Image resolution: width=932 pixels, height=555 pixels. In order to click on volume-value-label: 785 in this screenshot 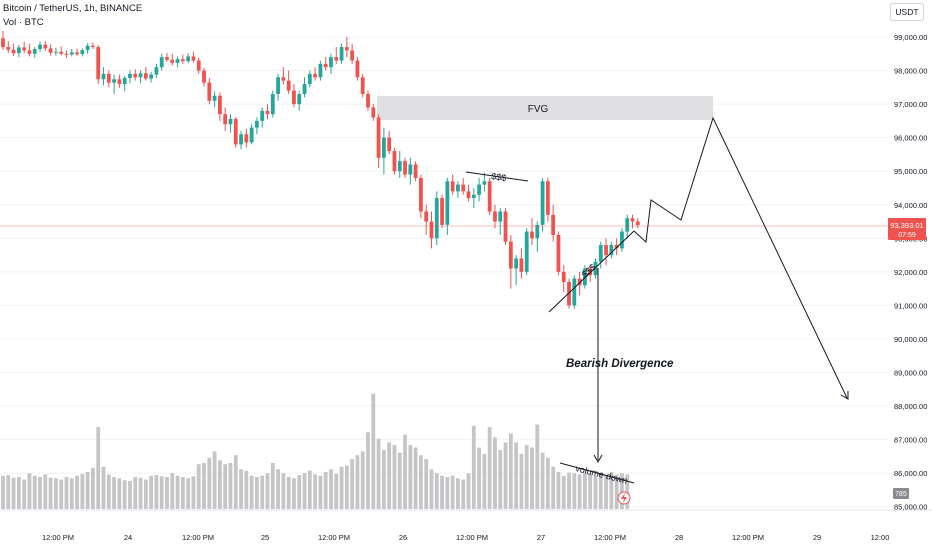, I will do `click(901, 494)`.